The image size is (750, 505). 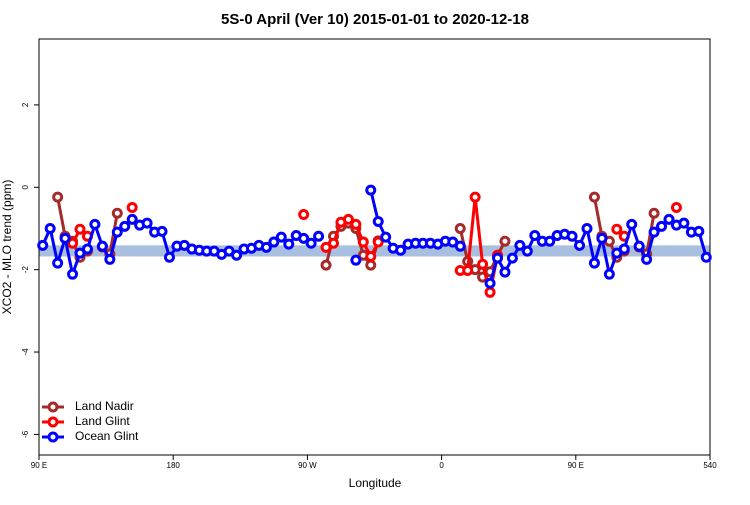 I want to click on y-tick-label: 2, so click(x=25, y=104).